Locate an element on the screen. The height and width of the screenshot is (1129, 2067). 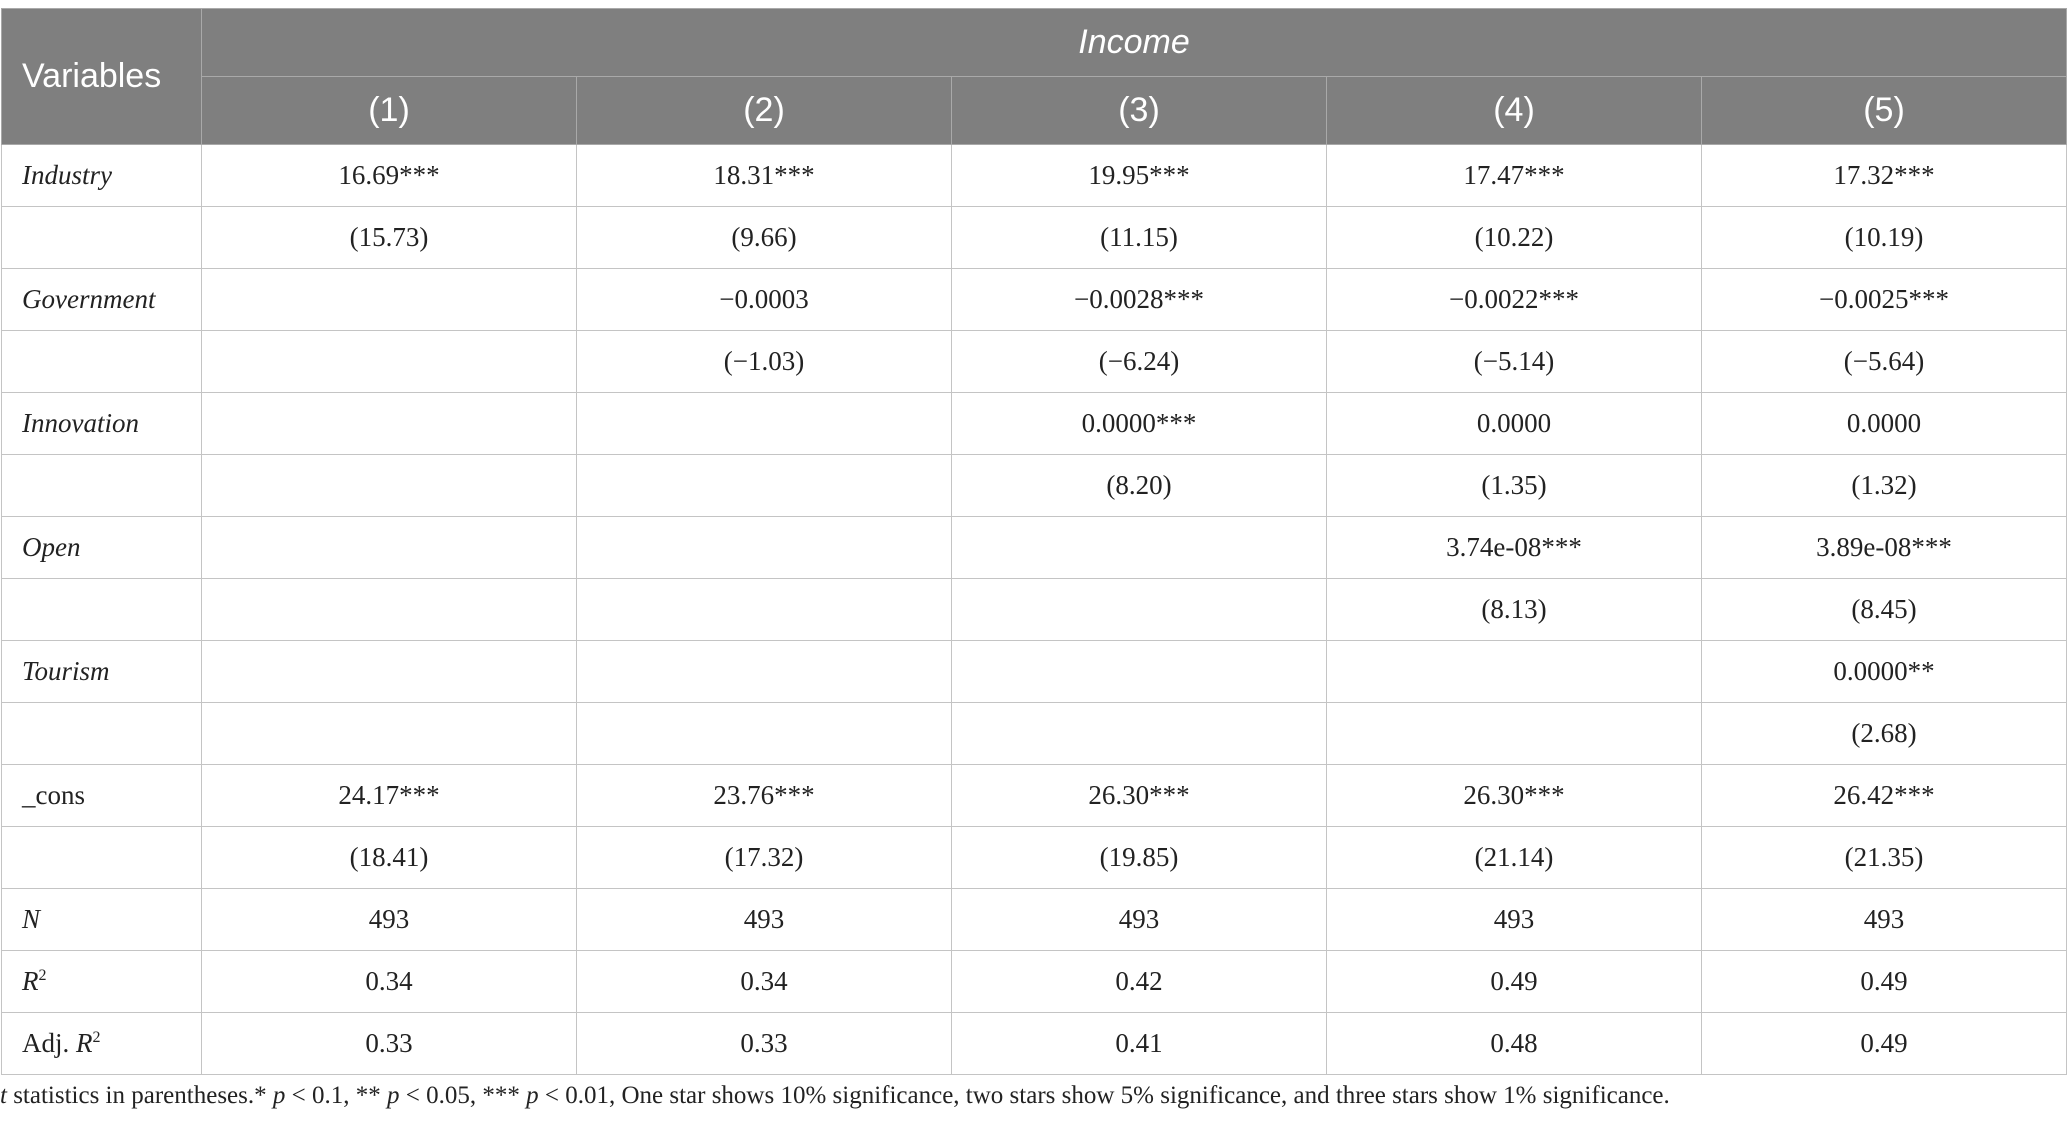
table-cell: 24.17*** is located at coordinates (389, 795).